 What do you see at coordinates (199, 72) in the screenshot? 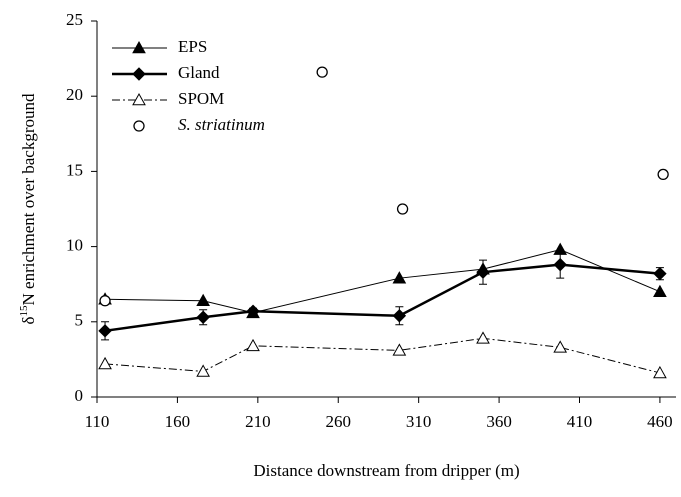
I see `legend-label: Gland` at bounding box center [199, 72].